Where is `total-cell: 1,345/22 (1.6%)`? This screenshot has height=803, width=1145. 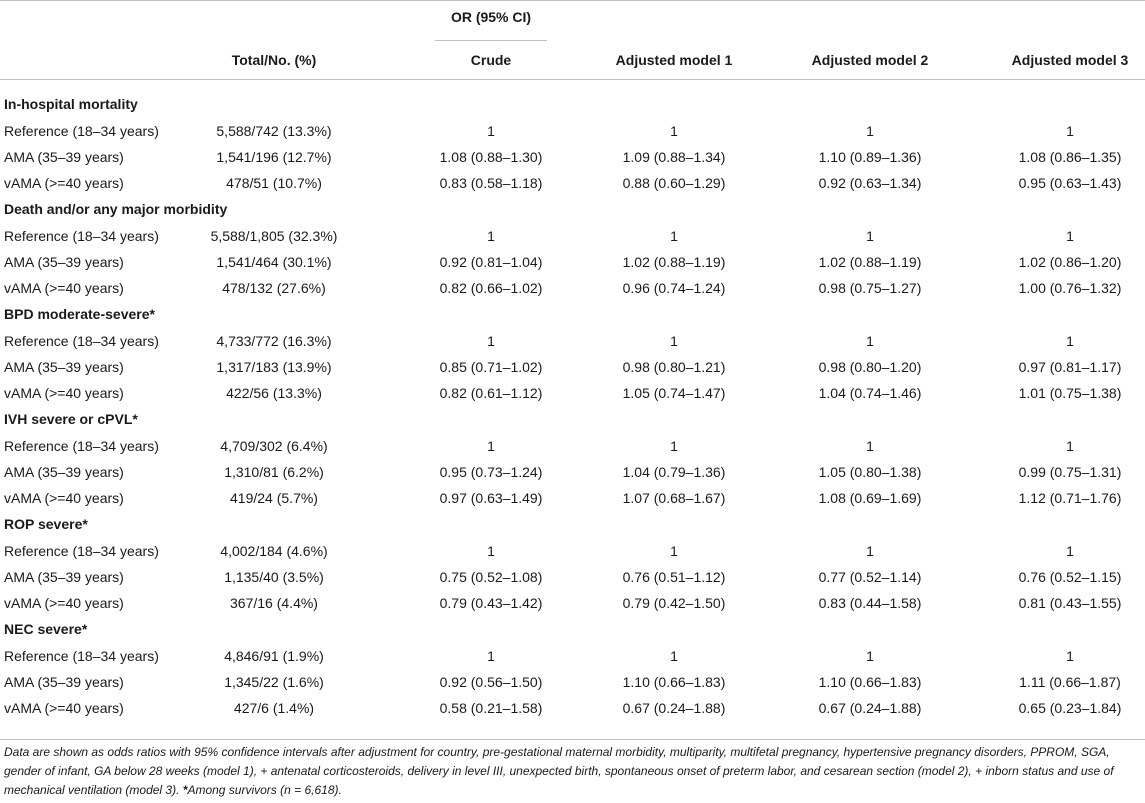 total-cell: 1,345/22 (1.6%) is located at coordinates (274, 682).